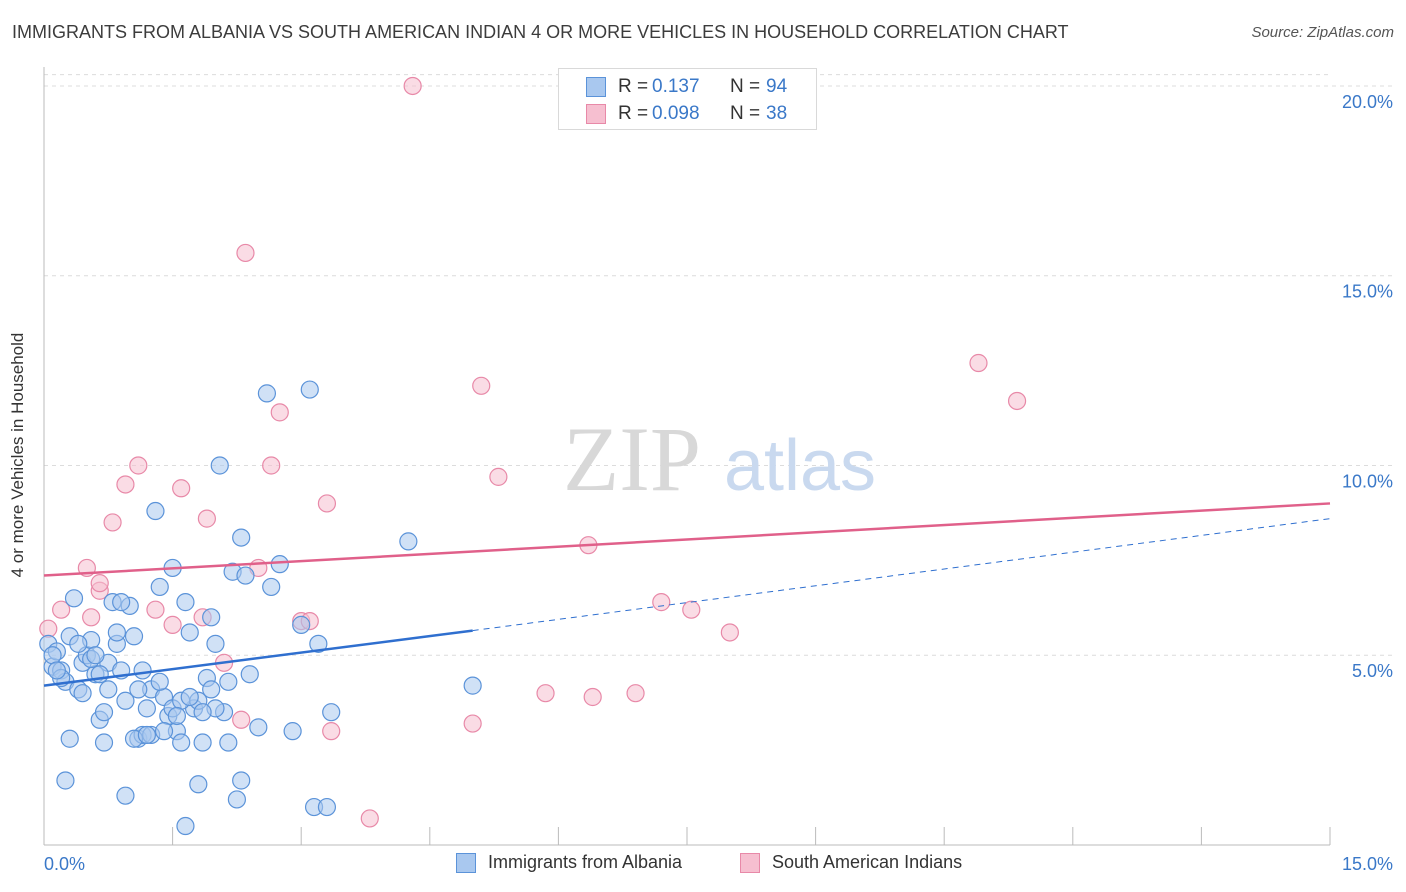 The height and width of the screenshot is (892, 1406). I want to click on r-value: 0.137, so click(676, 86).